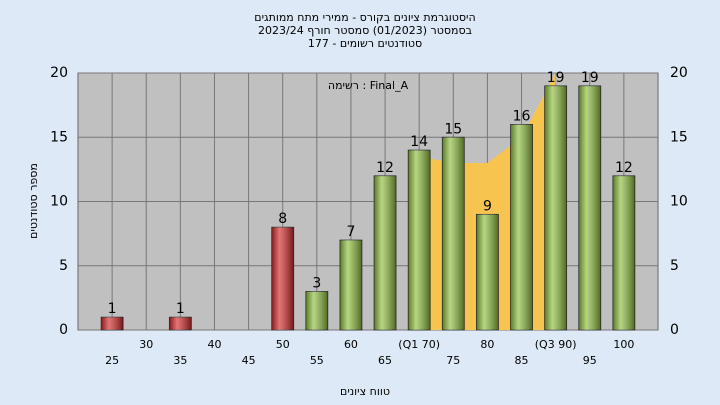 This screenshot has width=720, height=405. What do you see at coordinates (249, 360) in the screenshot?
I see `x-tick-label: 45` at bounding box center [249, 360].